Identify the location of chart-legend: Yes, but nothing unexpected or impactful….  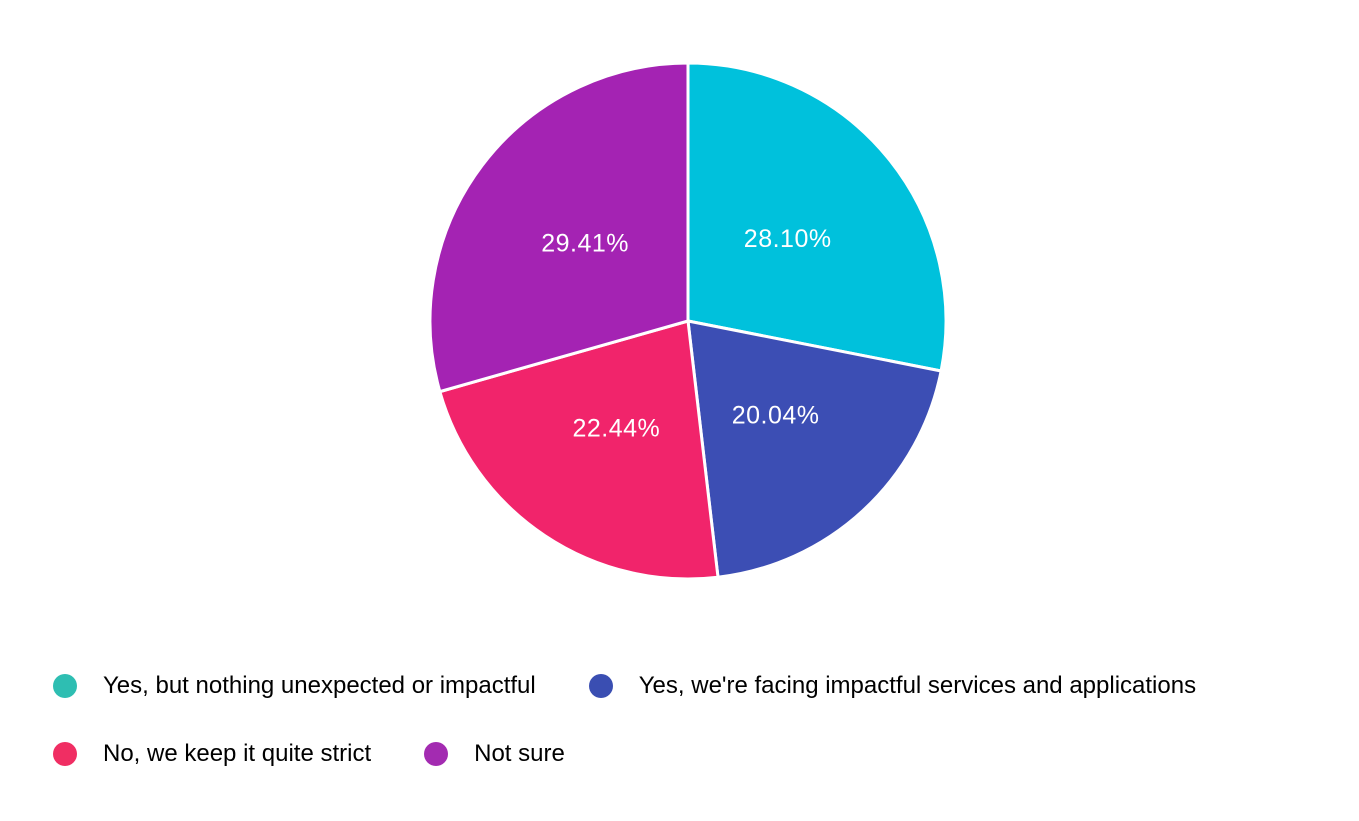
(624, 720).